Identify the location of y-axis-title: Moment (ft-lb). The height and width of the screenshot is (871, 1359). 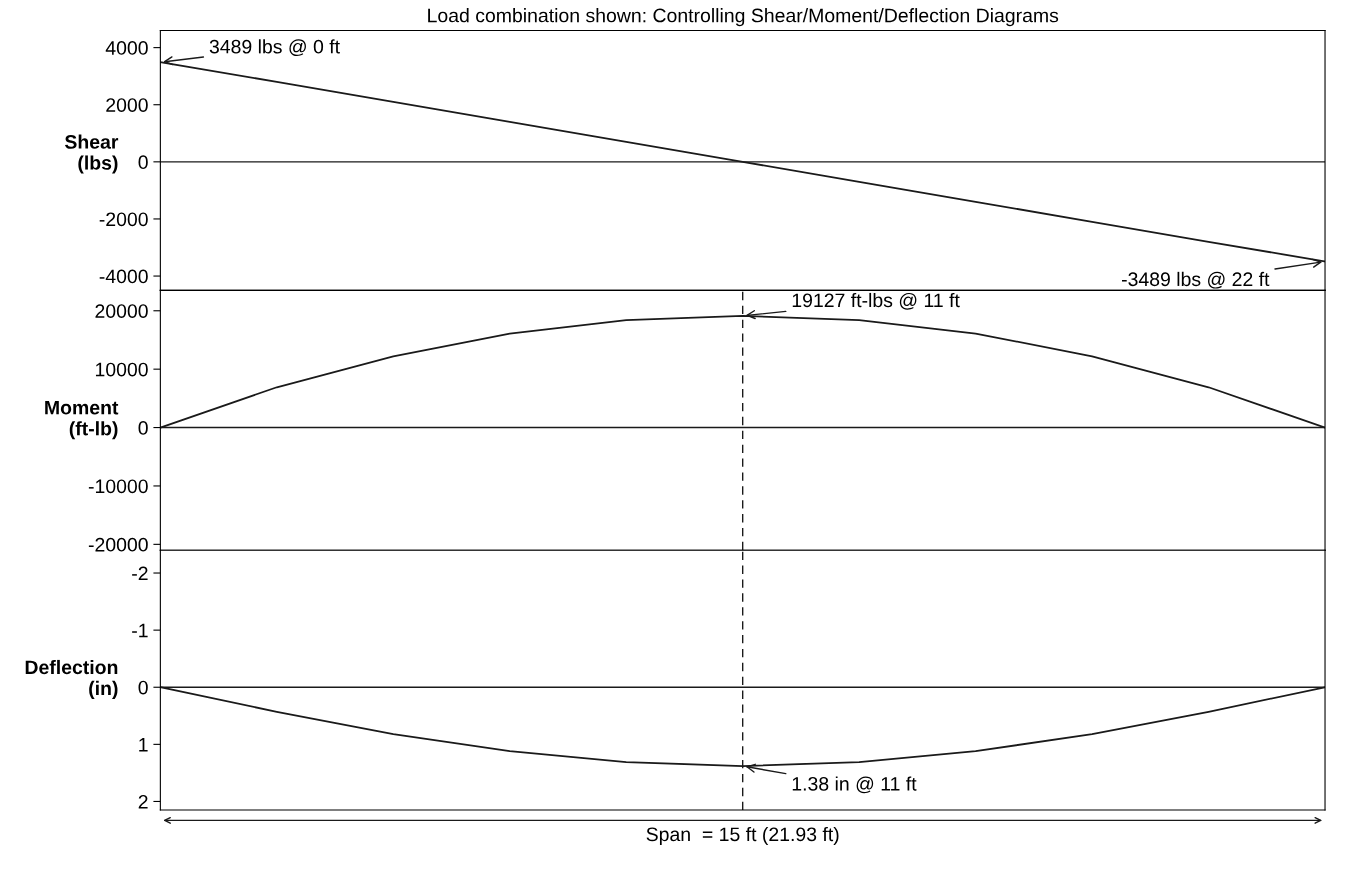
(82, 420).